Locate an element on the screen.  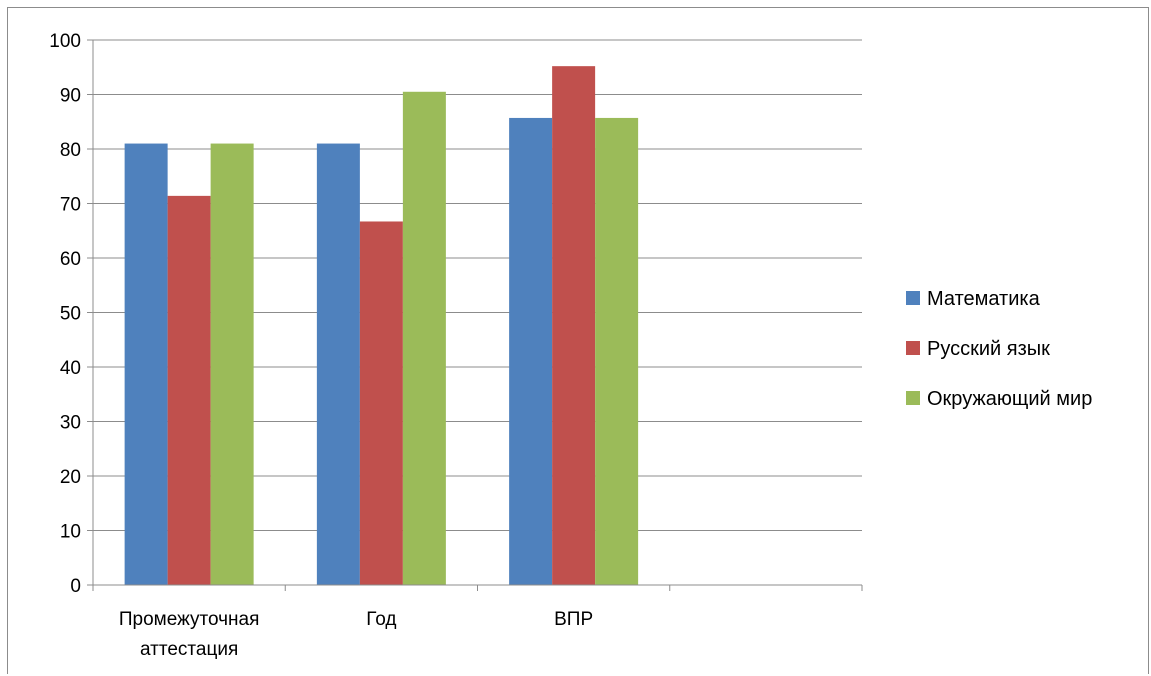
y-axis-tick-labels: 0 10 20 30 40 50 60 70 80 90 100 is located at coordinates (65, 314).